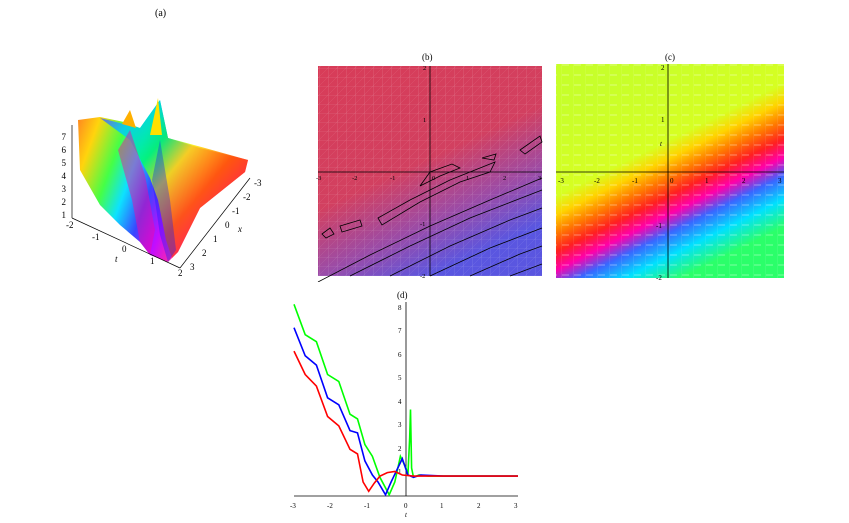  Describe the element at coordinates (180, 273) in the screenshot. I see `t-tick-2: 2` at that location.